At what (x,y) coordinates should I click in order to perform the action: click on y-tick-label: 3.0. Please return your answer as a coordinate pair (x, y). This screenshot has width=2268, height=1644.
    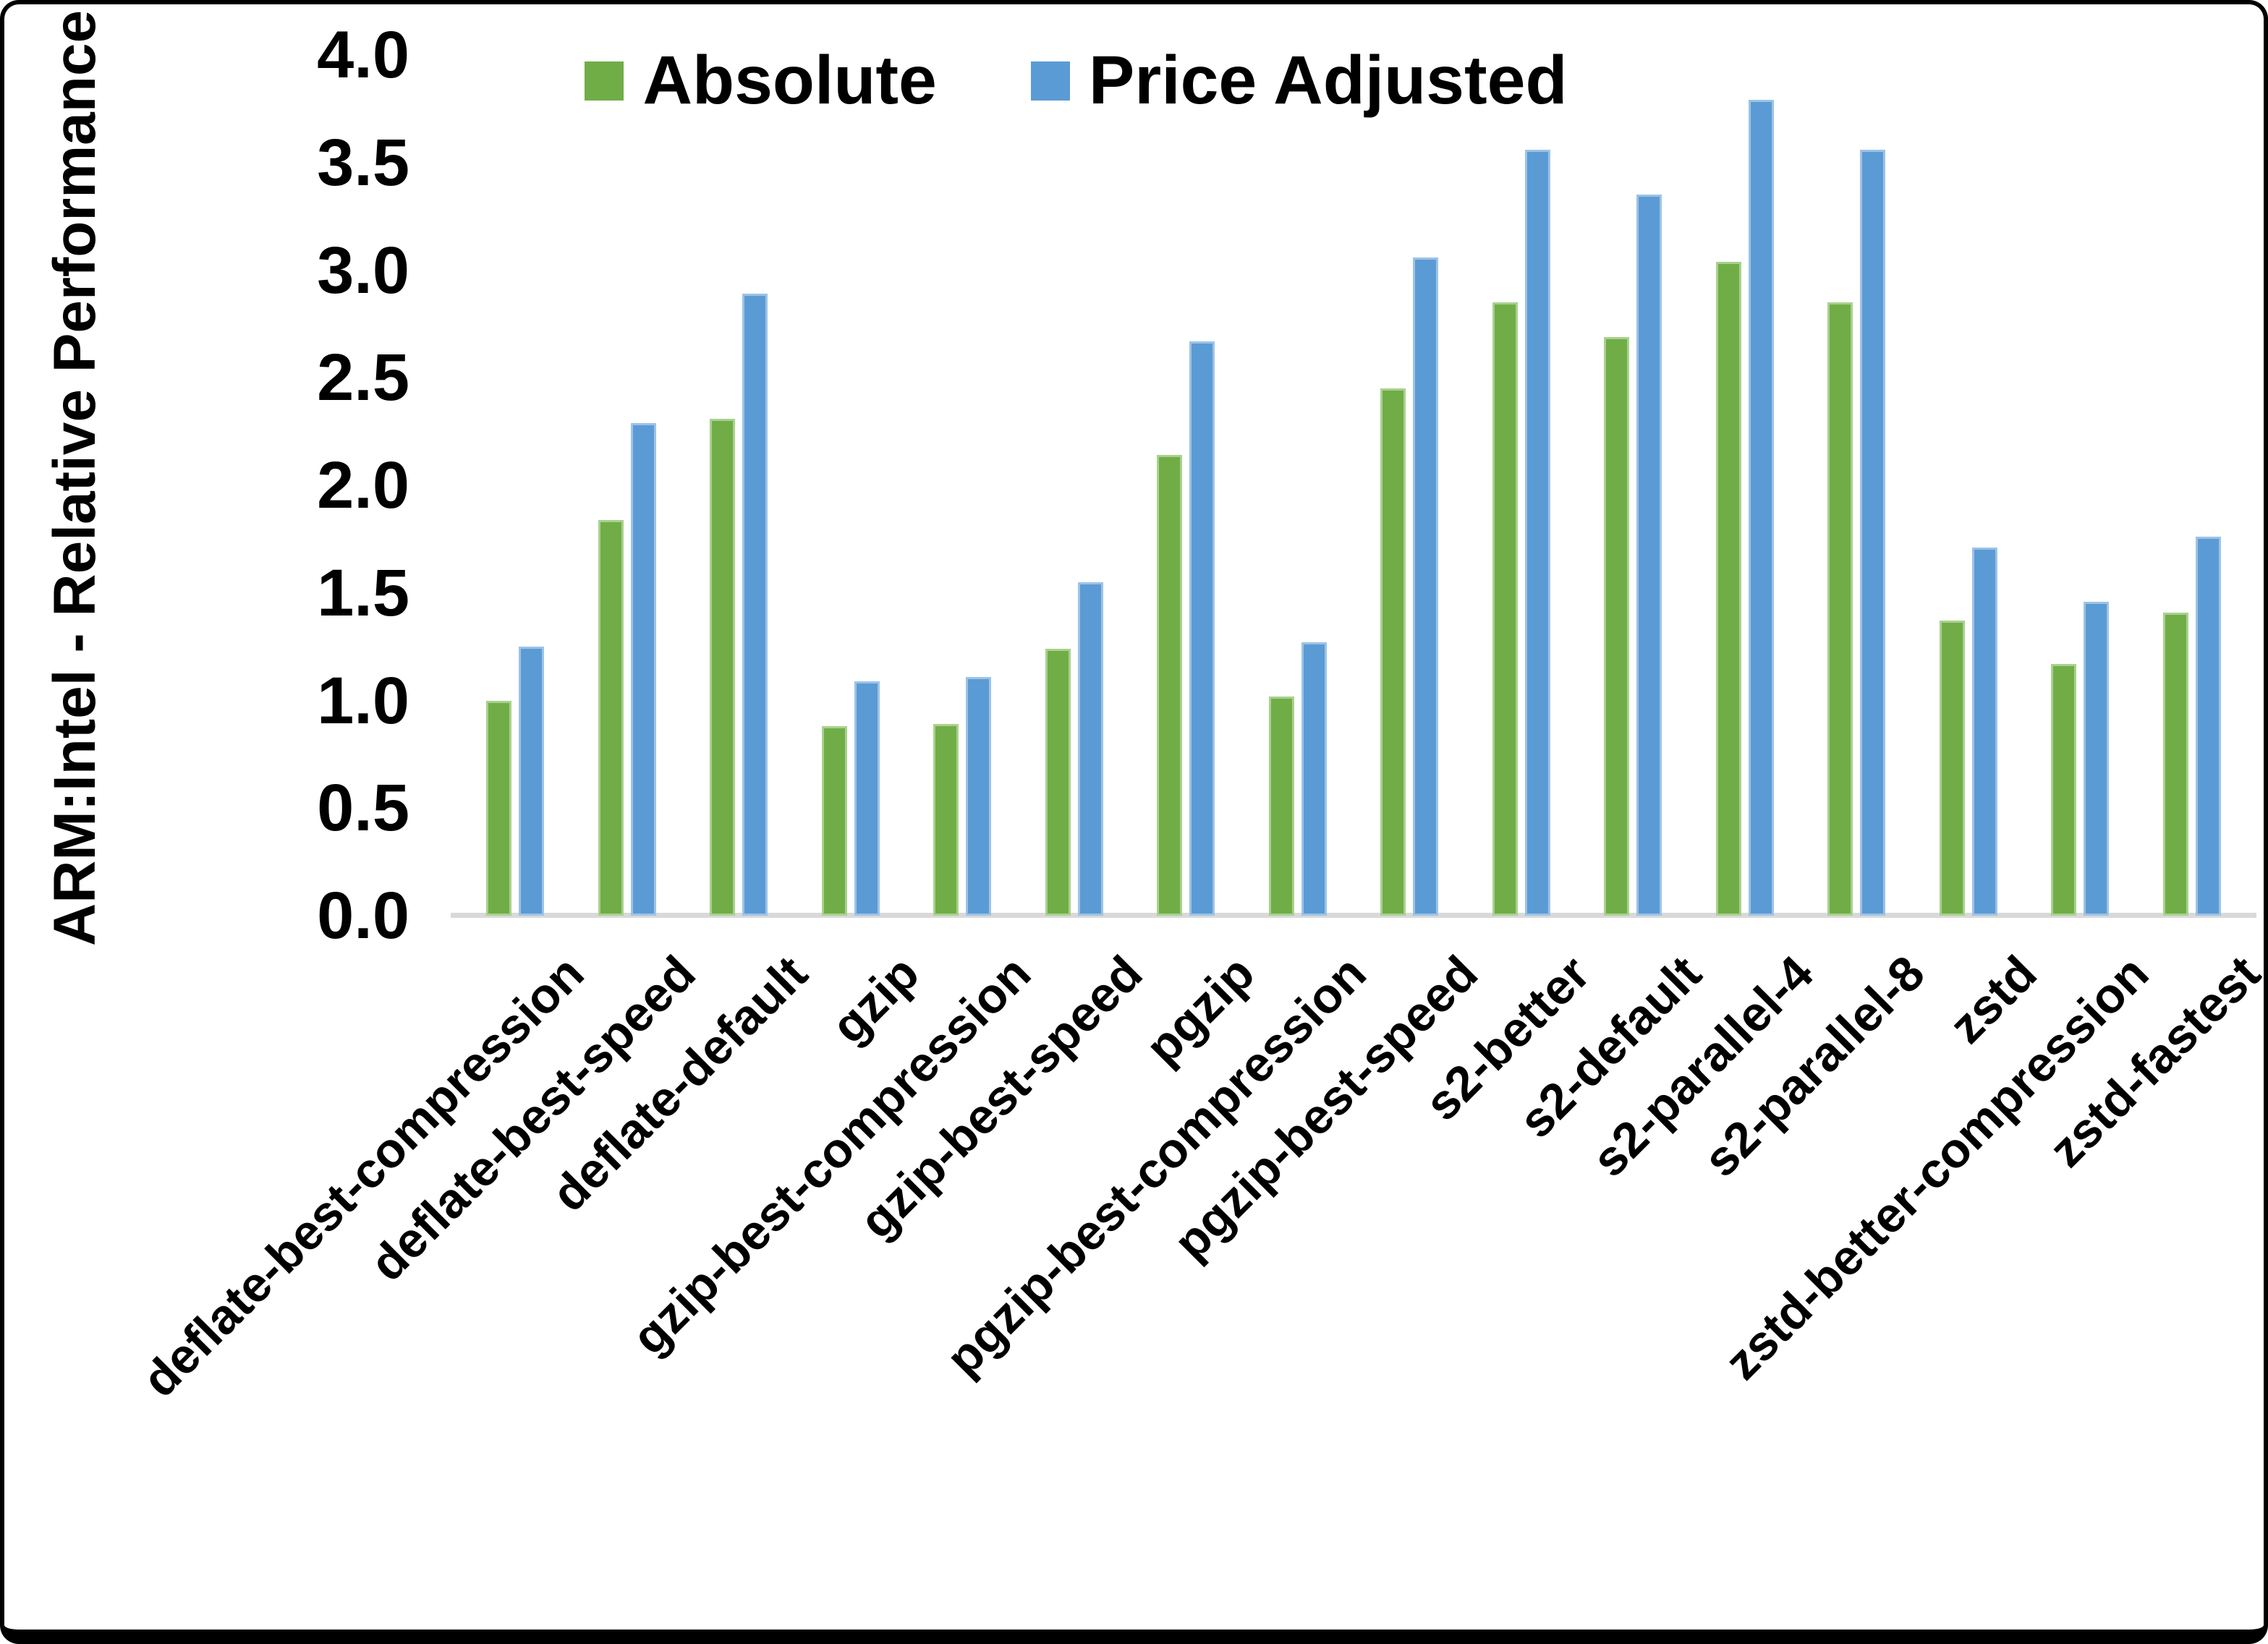
    Looking at the image, I should click on (363, 270).